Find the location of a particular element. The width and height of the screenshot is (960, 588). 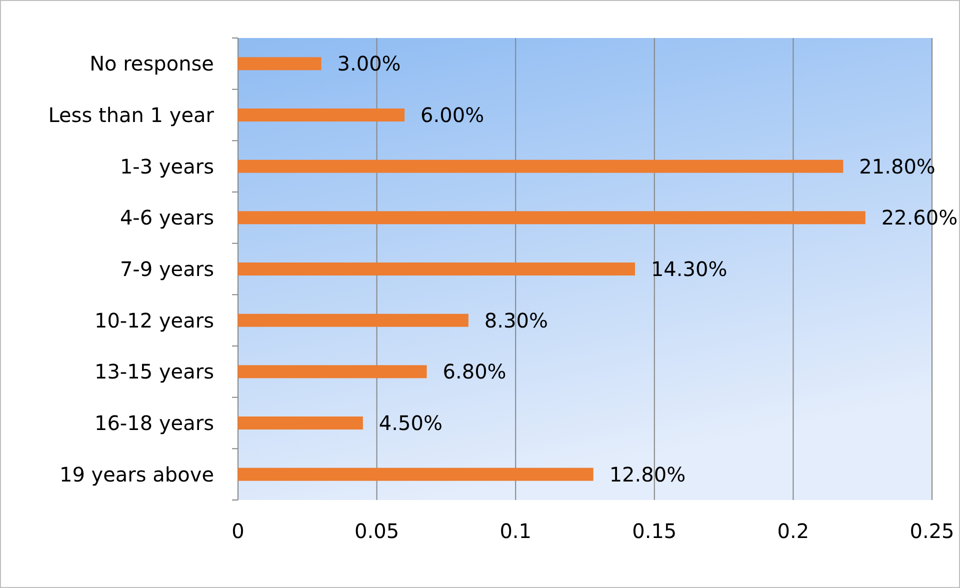

y-tick-label: 19 years above is located at coordinates (136, 474).